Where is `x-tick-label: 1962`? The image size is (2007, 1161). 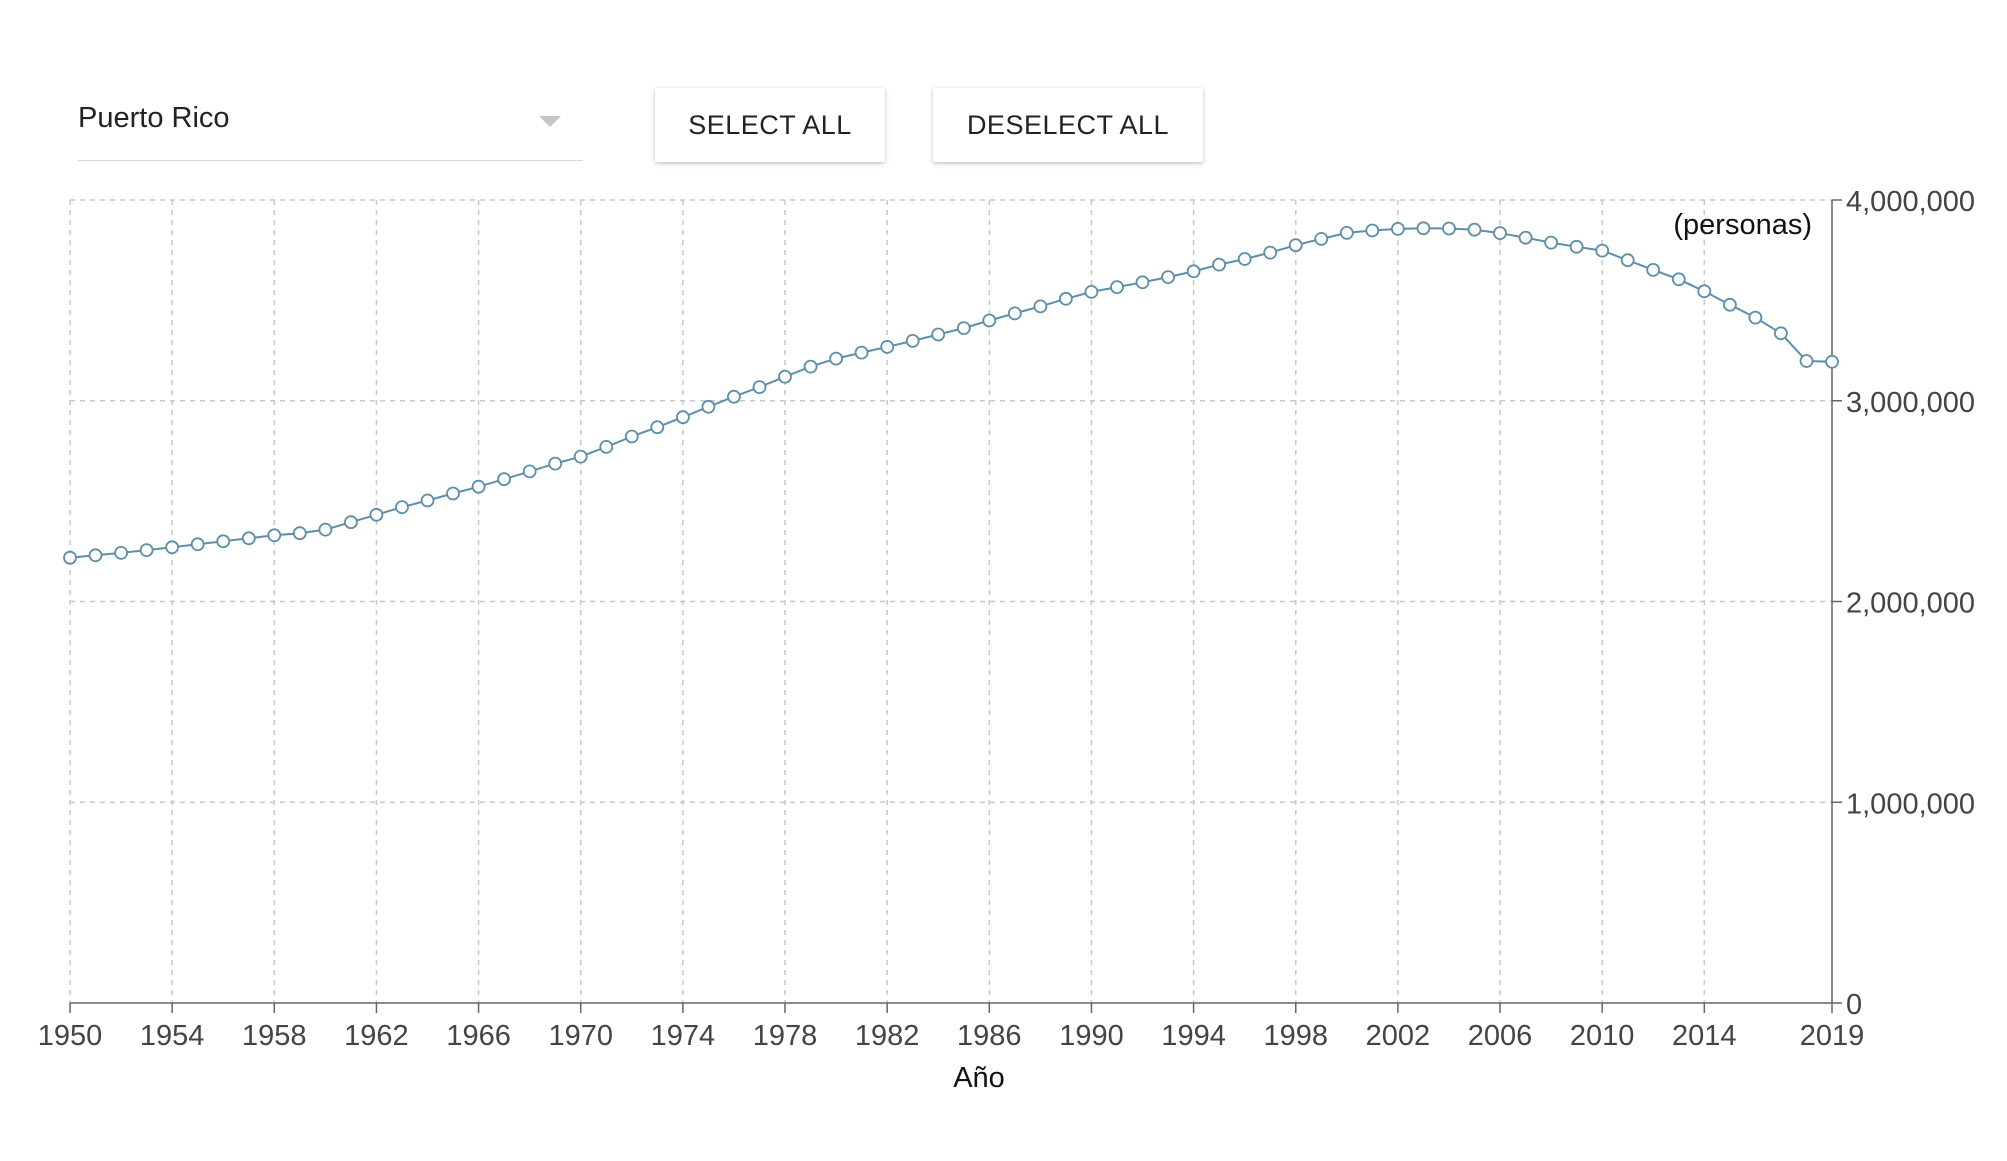 x-tick-label: 1962 is located at coordinates (376, 1036).